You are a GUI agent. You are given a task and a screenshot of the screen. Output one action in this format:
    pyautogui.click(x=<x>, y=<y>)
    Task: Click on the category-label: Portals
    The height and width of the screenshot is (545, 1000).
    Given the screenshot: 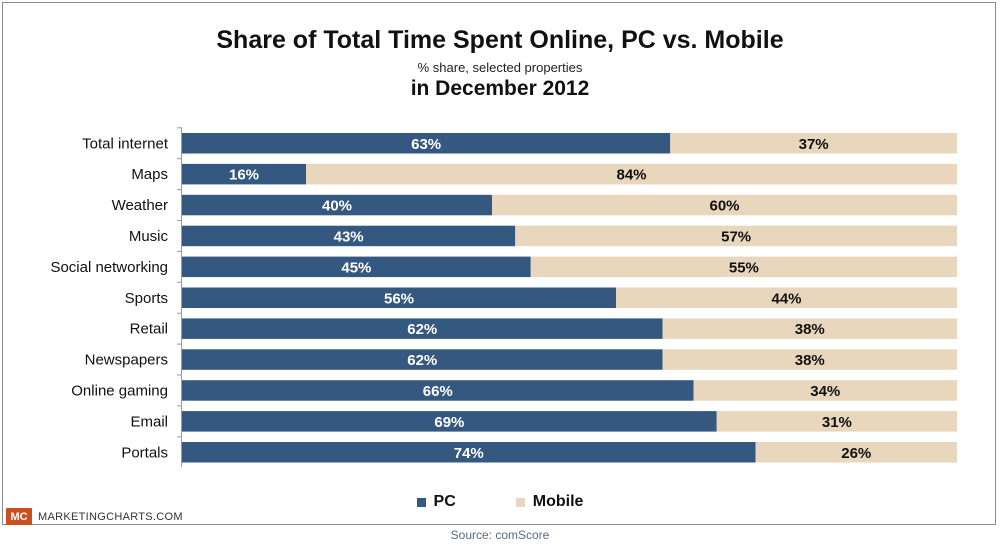 What is the action you would take?
    pyautogui.click(x=144, y=452)
    